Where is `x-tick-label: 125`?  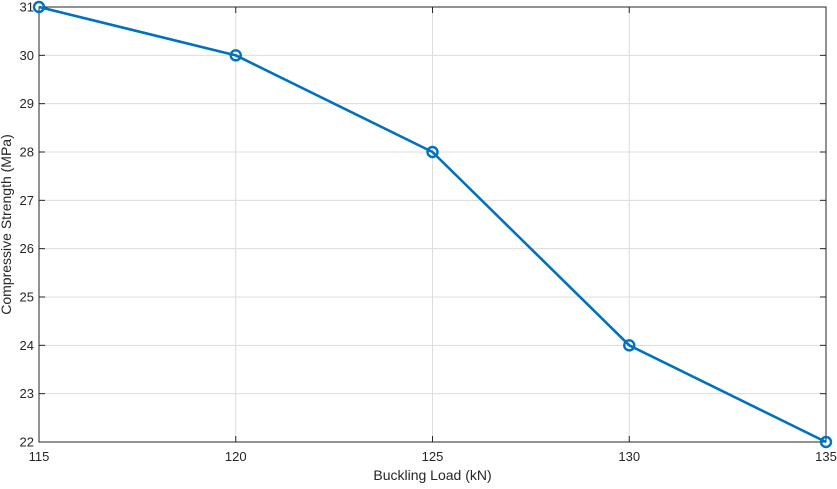
x-tick-label: 125 is located at coordinates (433, 456).